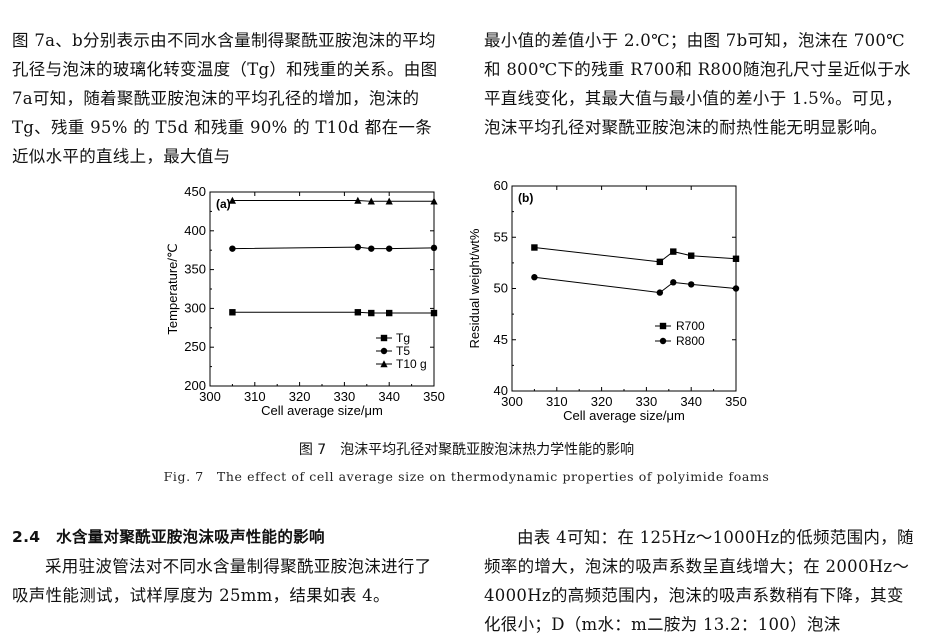  Describe the element at coordinates (501, 236) in the screenshot. I see `y-tick-label: 55` at that location.